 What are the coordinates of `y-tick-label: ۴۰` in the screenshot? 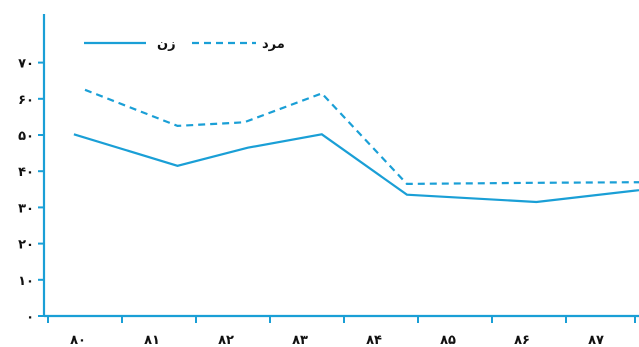 It's located at (26, 172).